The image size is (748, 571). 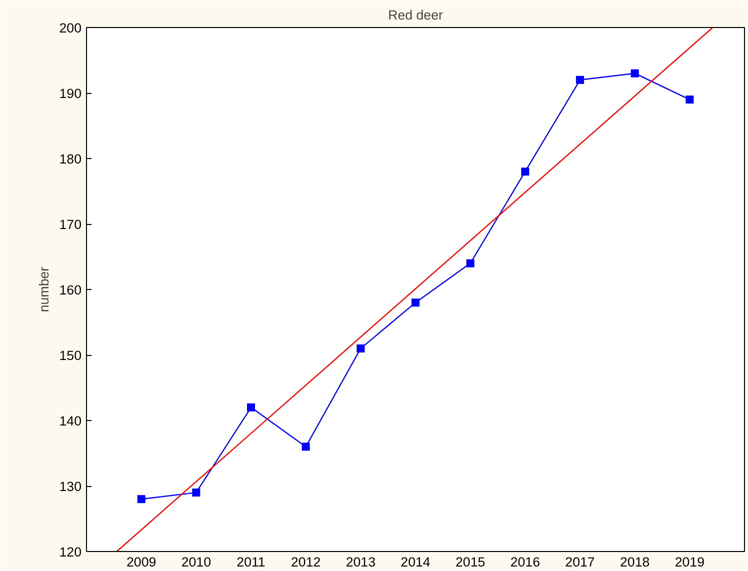 I want to click on chart-title: Red deer, so click(x=416, y=15).